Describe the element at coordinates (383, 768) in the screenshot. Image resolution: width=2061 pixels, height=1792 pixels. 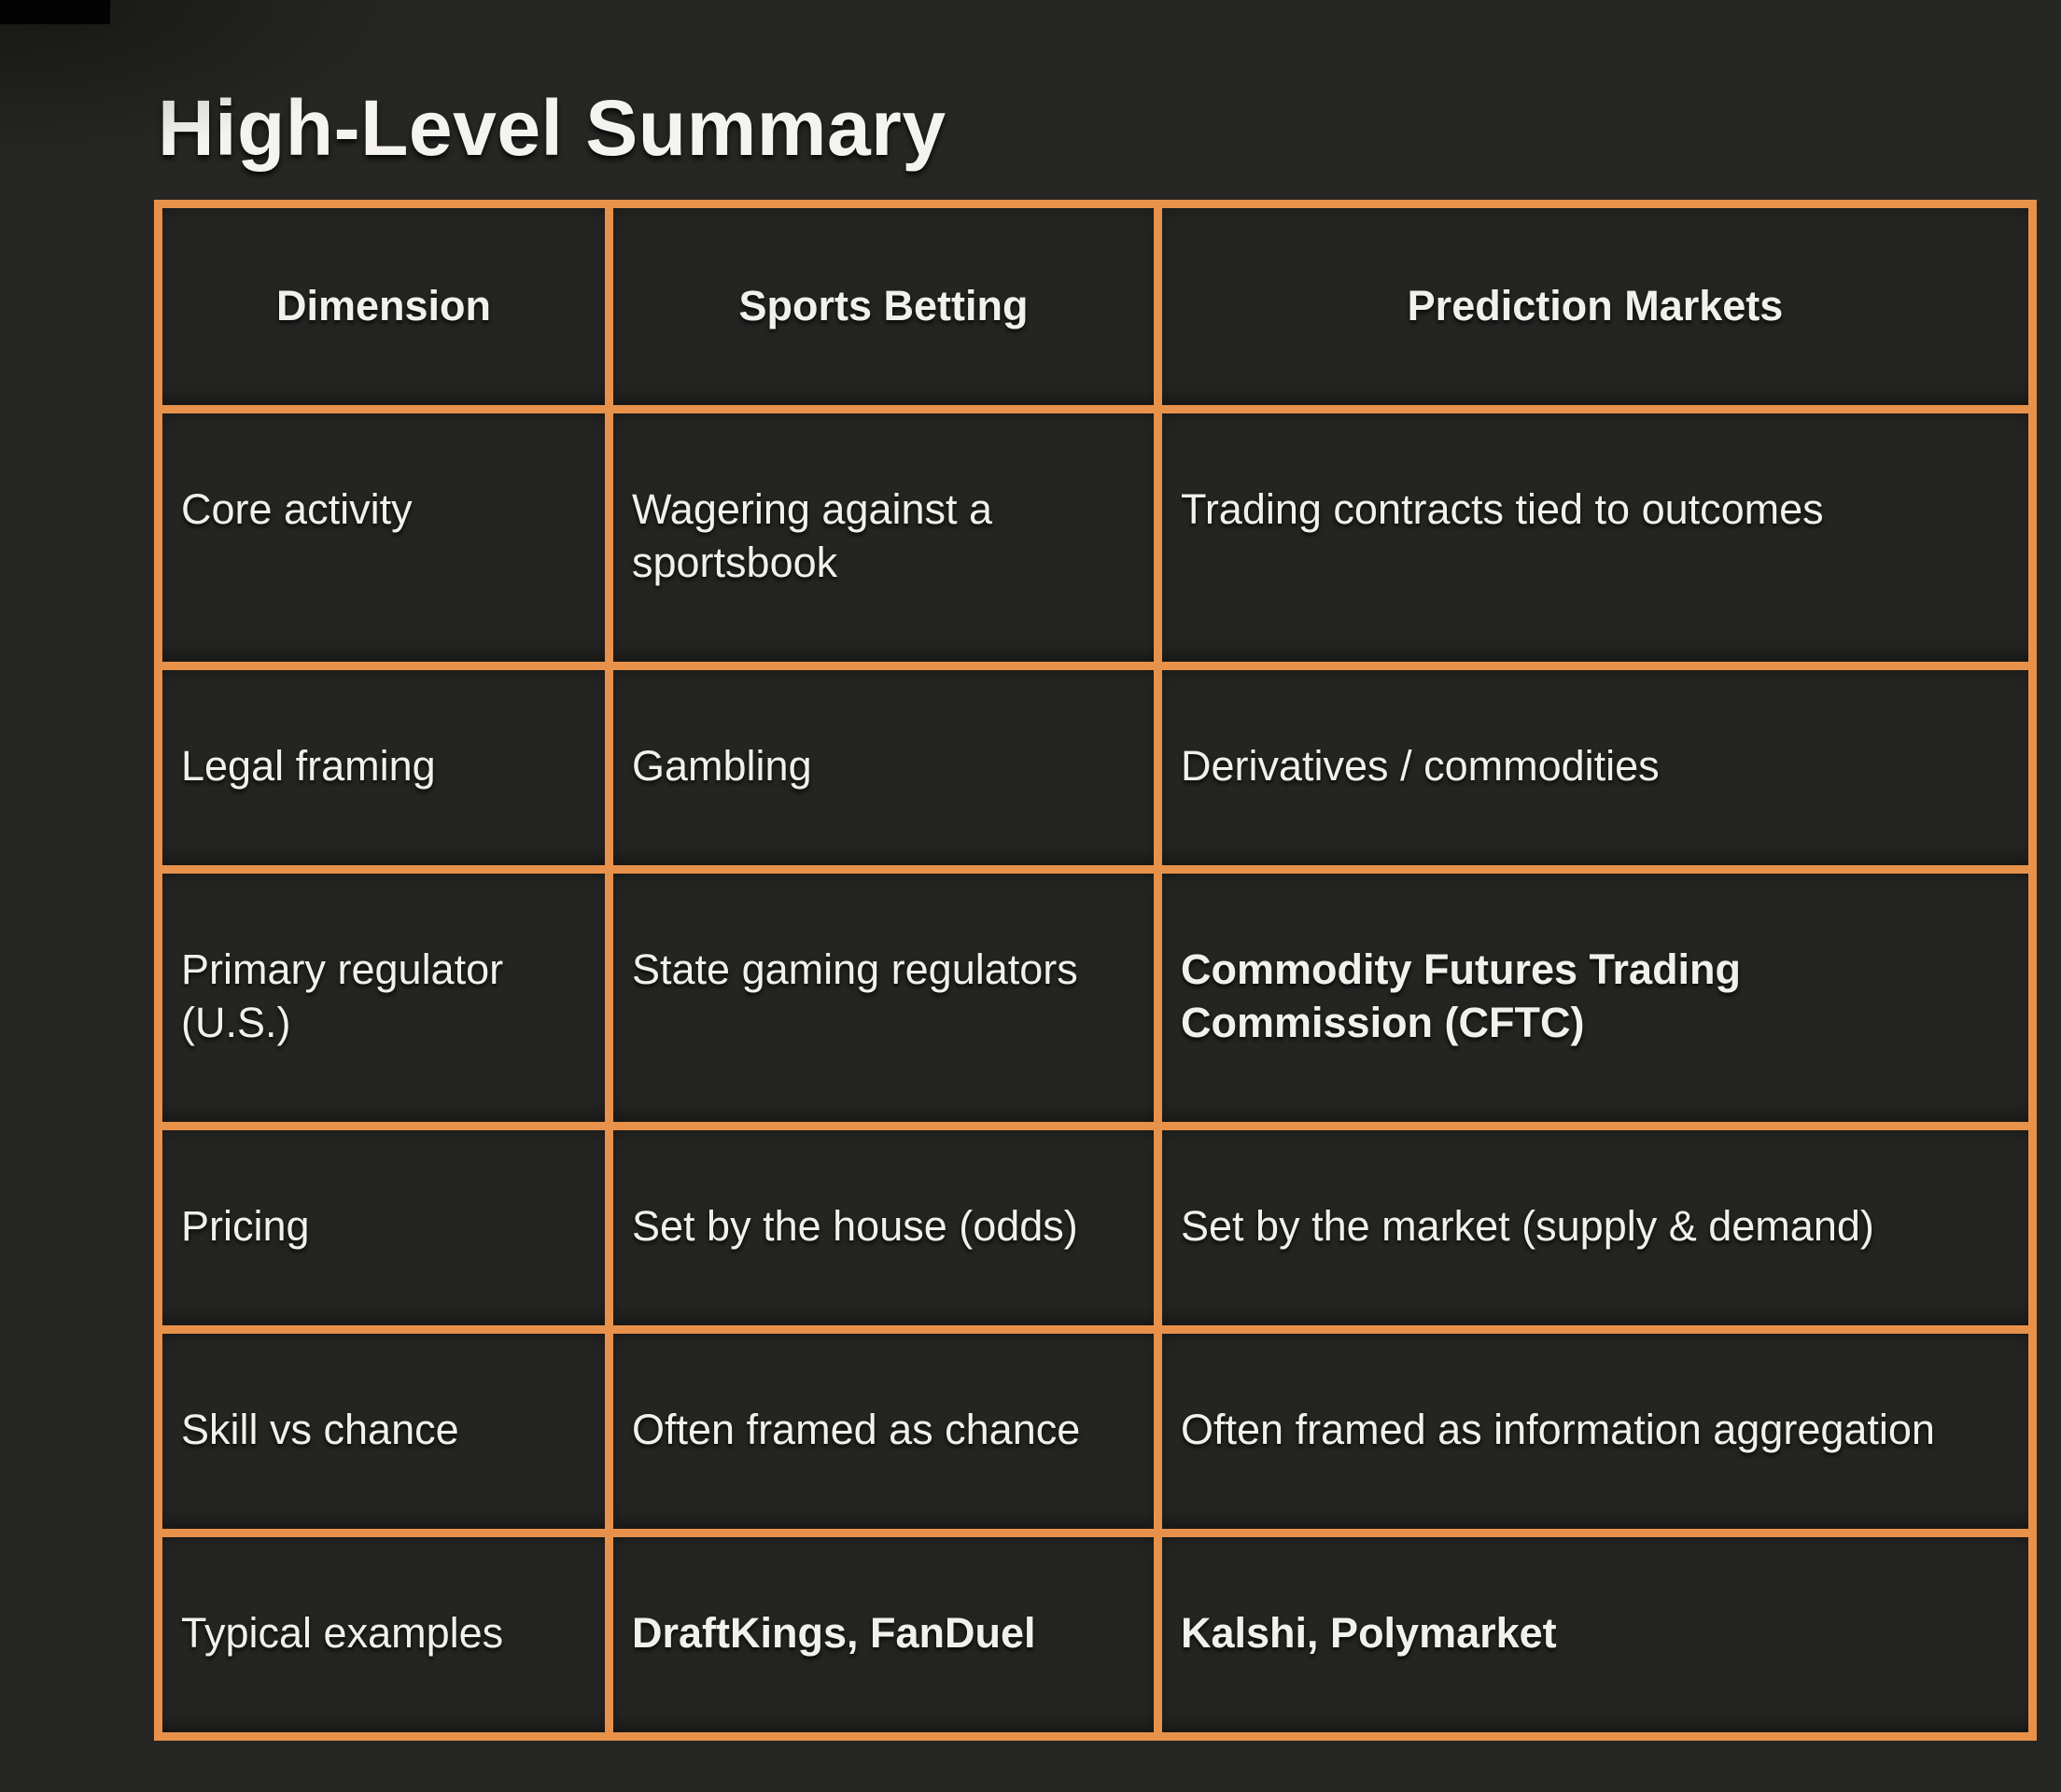
I see `cell-dimension: Legal framing` at that location.